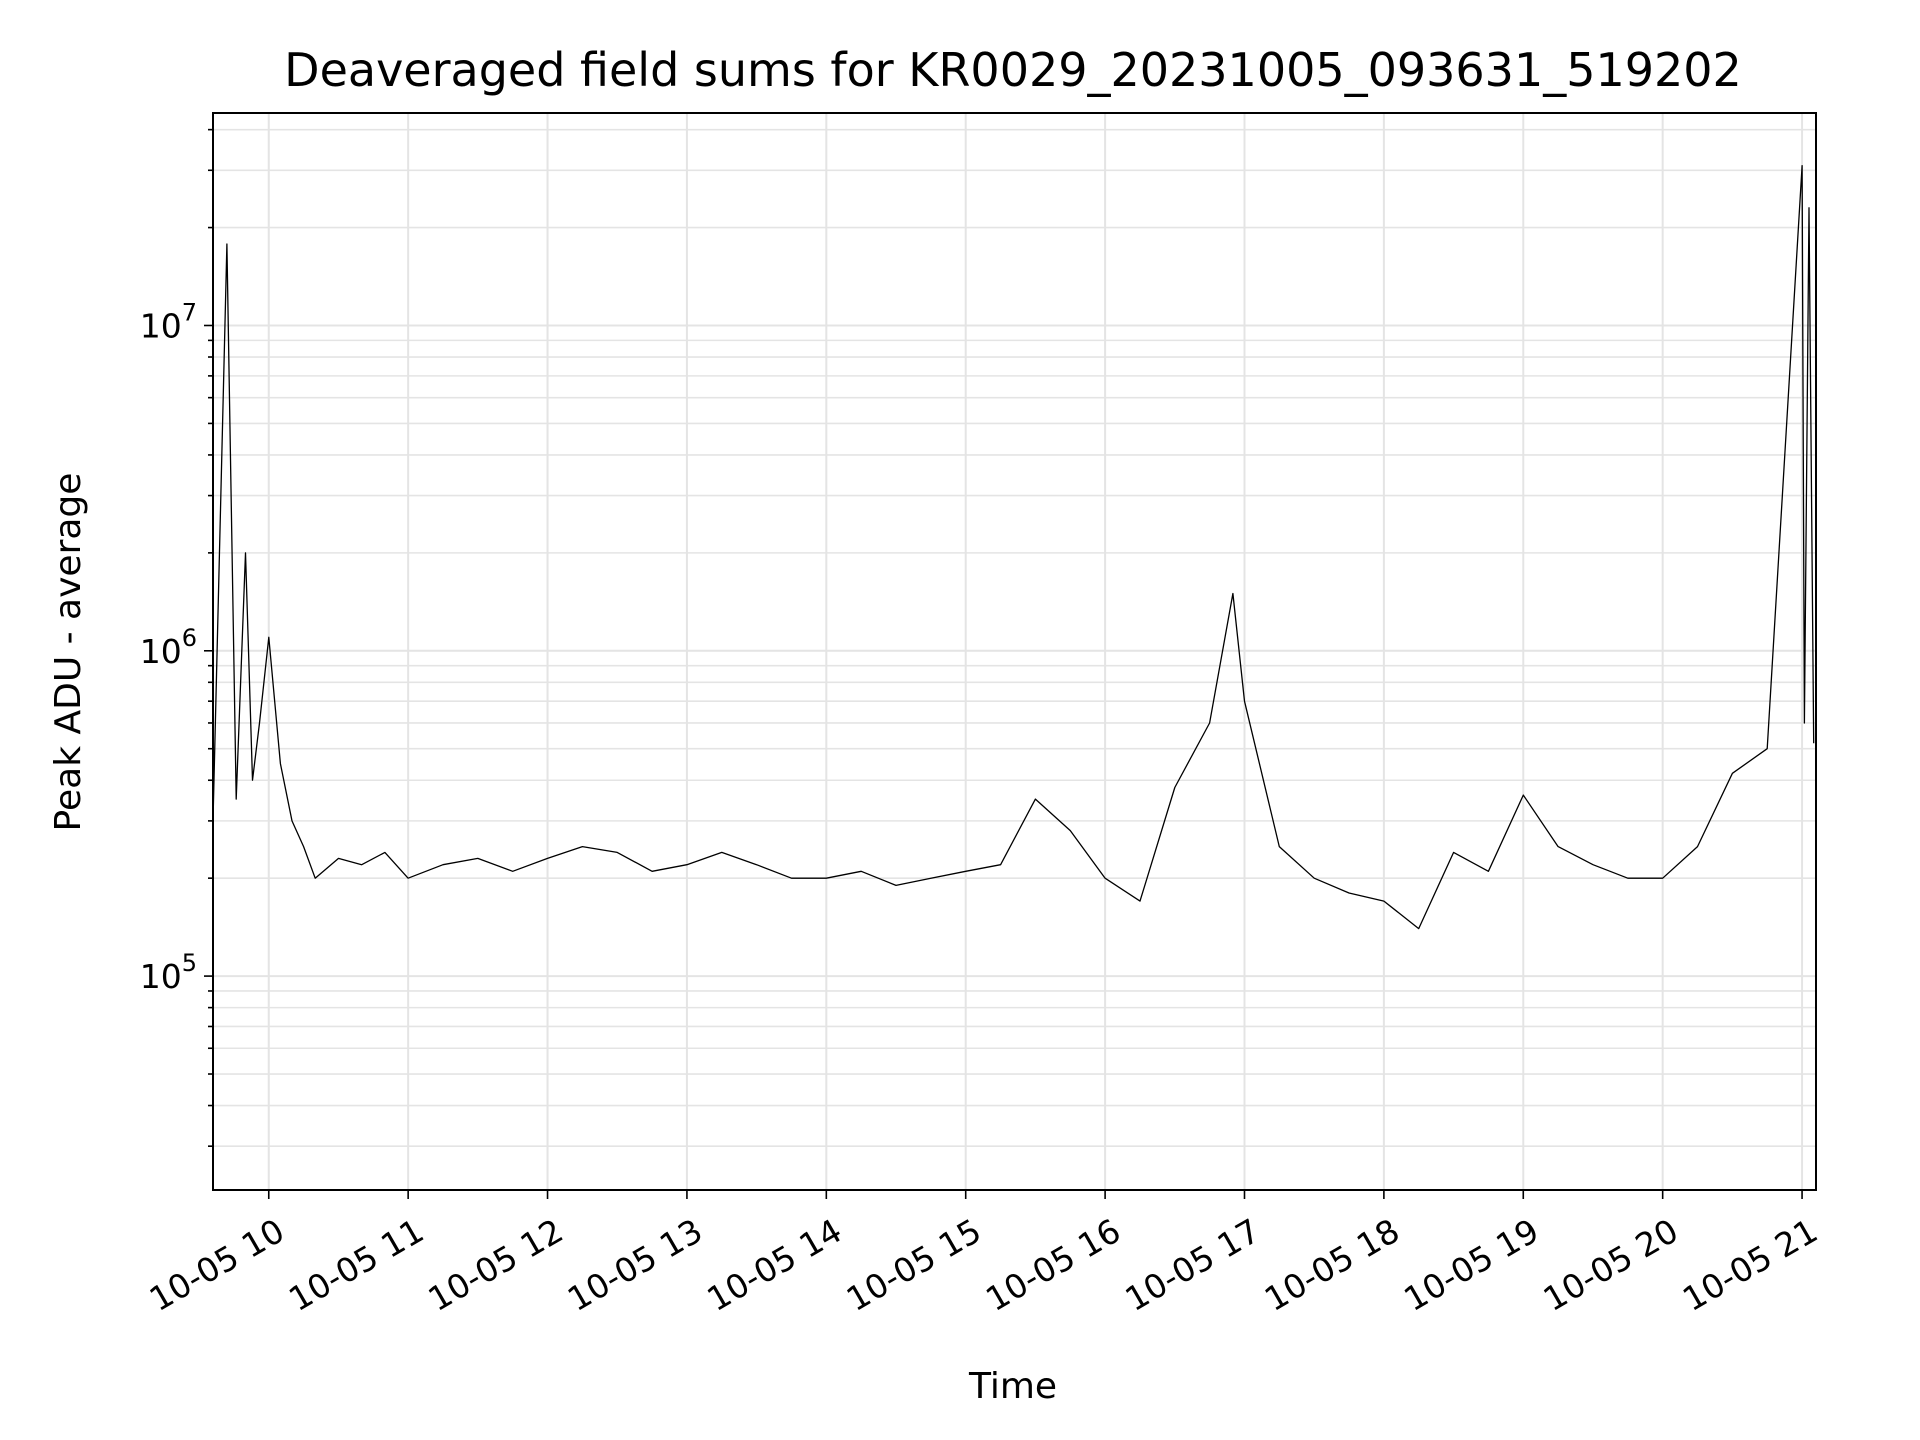 The height and width of the screenshot is (1440, 1920). Describe the element at coordinates (68, 652) in the screenshot. I see `y-axis-title: Peak ADU - average` at that location.